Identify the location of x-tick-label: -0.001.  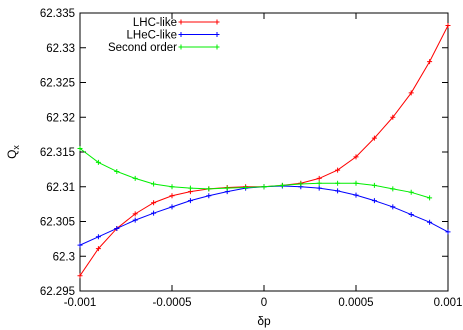
(80, 303).